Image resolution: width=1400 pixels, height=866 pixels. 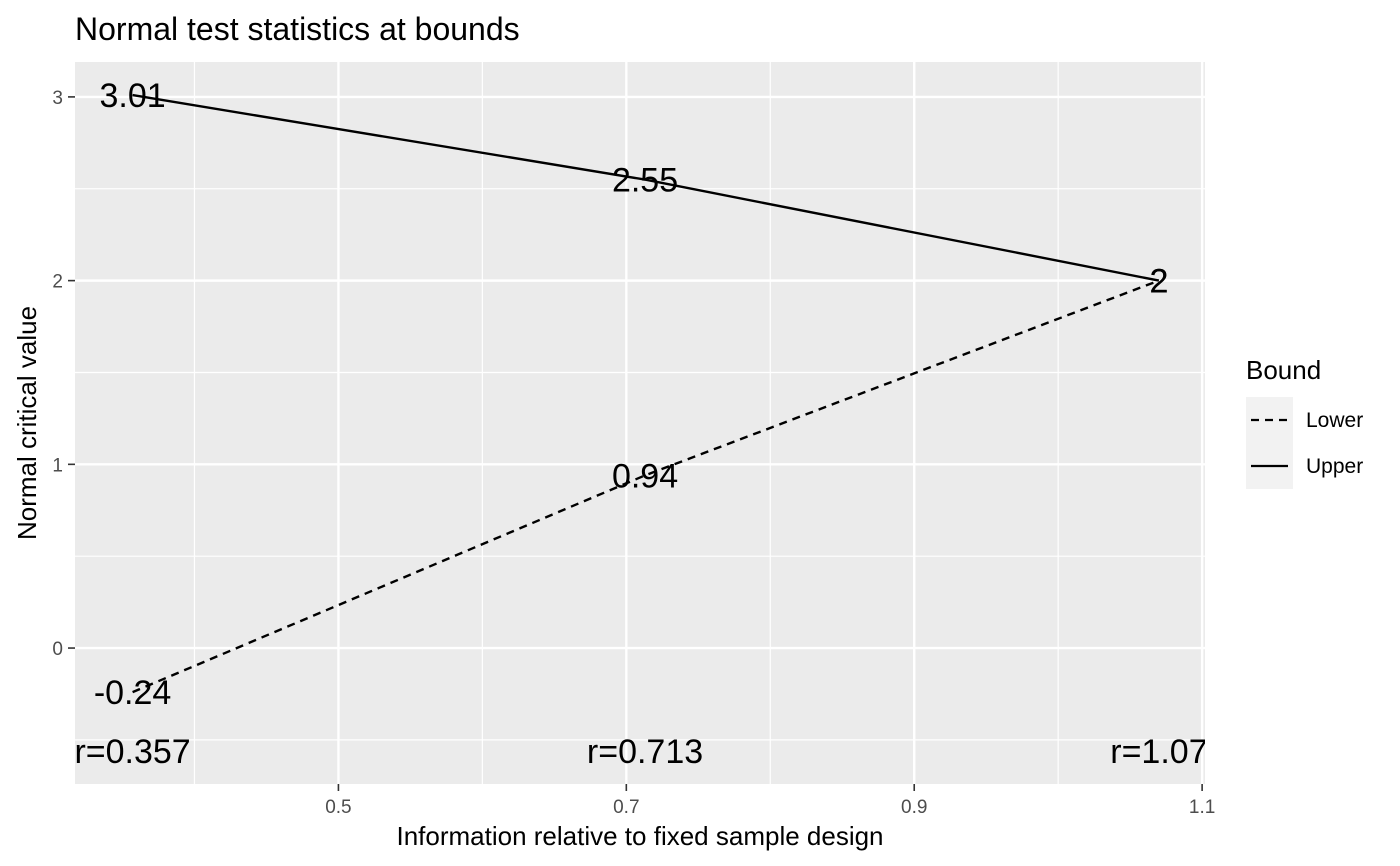 I want to click on y-tick-label: 2, so click(x=57, y=282).